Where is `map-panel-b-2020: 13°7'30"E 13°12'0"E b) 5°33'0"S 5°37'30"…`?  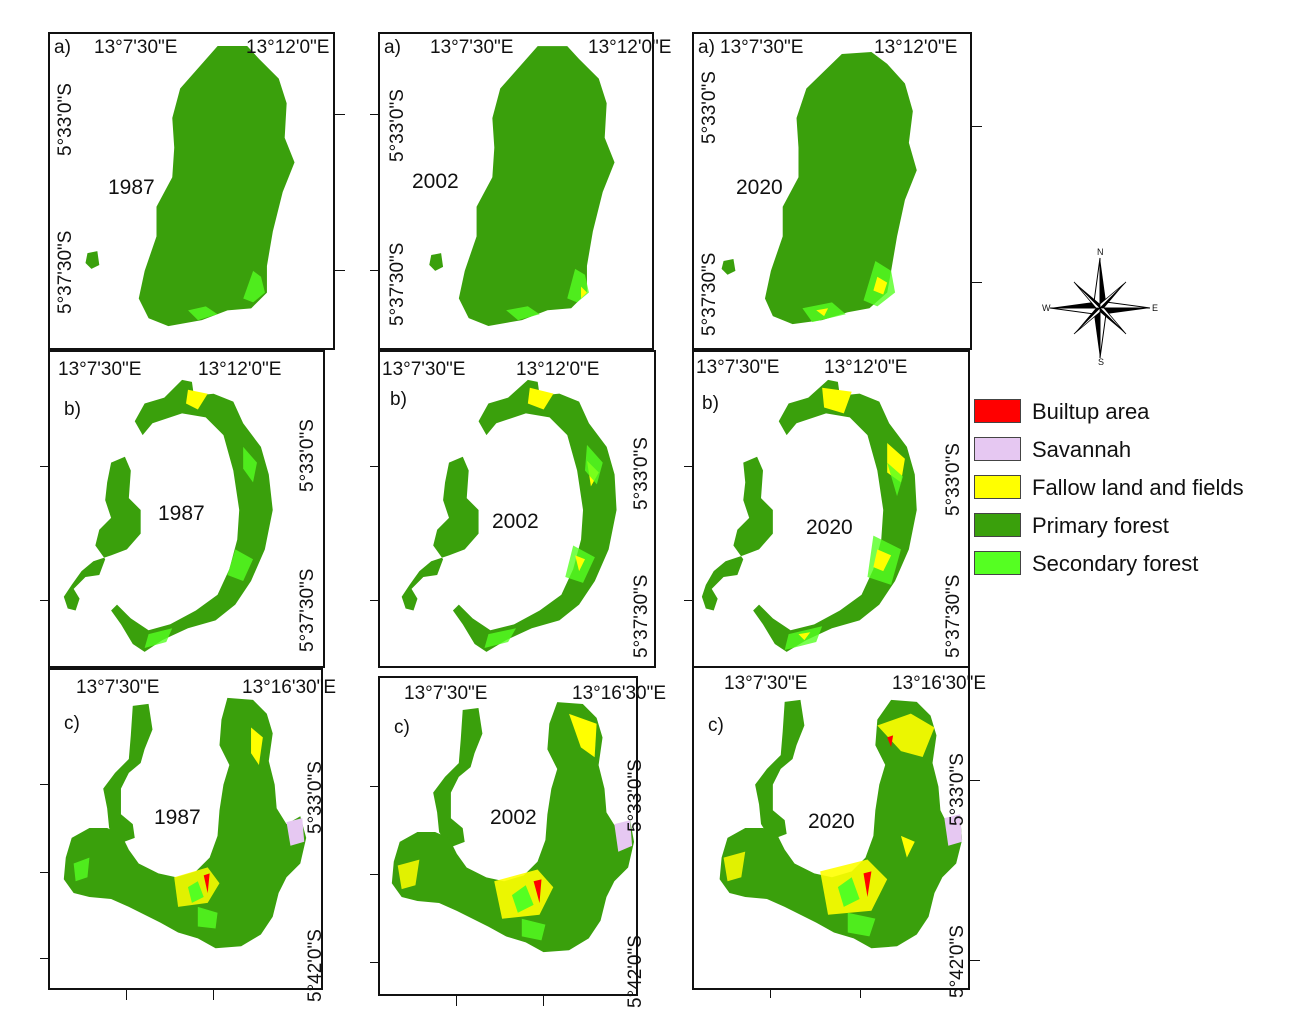 map-panel-b-2020: 13°7'30"E 13°12'0"E b) 5°33'0"S 5°37'30"… is located at coordinates (827, 509).